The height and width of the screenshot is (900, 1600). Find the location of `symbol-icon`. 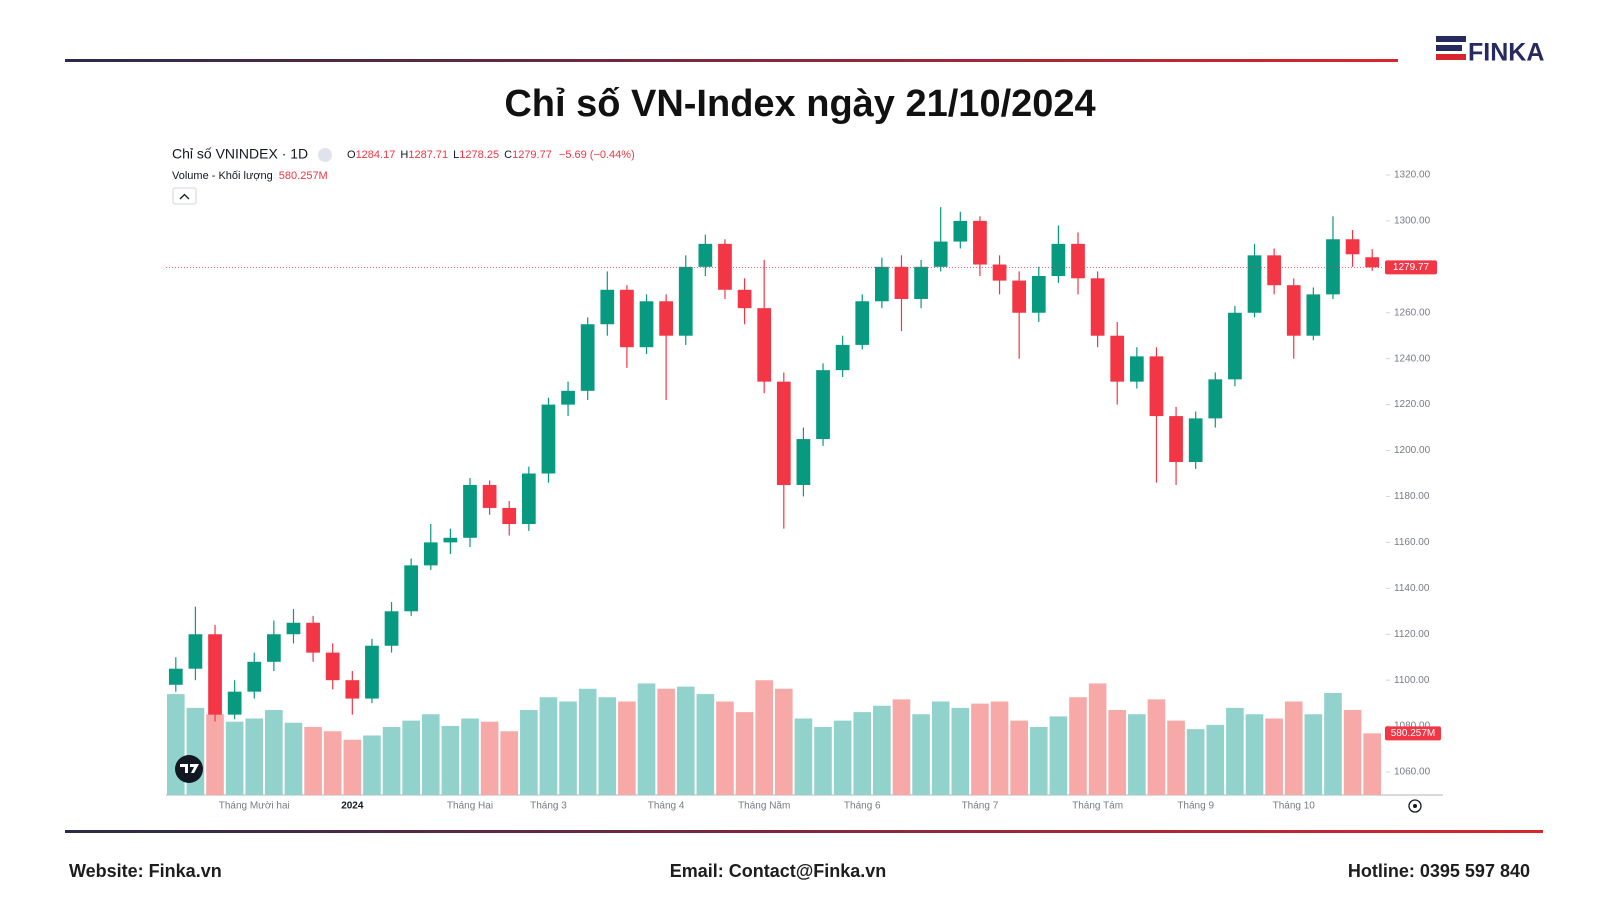

symbol-icon is located at coordinates (325, 155).